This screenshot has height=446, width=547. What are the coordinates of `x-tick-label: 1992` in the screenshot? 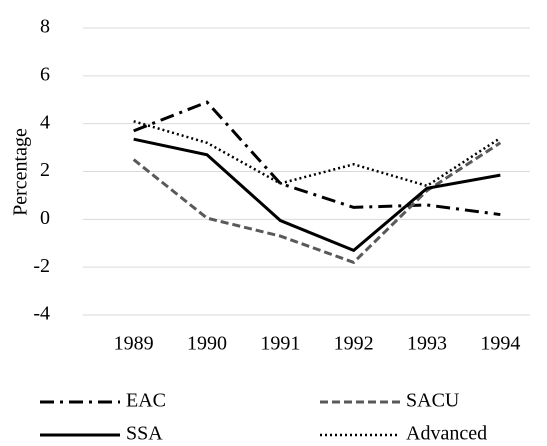 It's located at (354, 344).